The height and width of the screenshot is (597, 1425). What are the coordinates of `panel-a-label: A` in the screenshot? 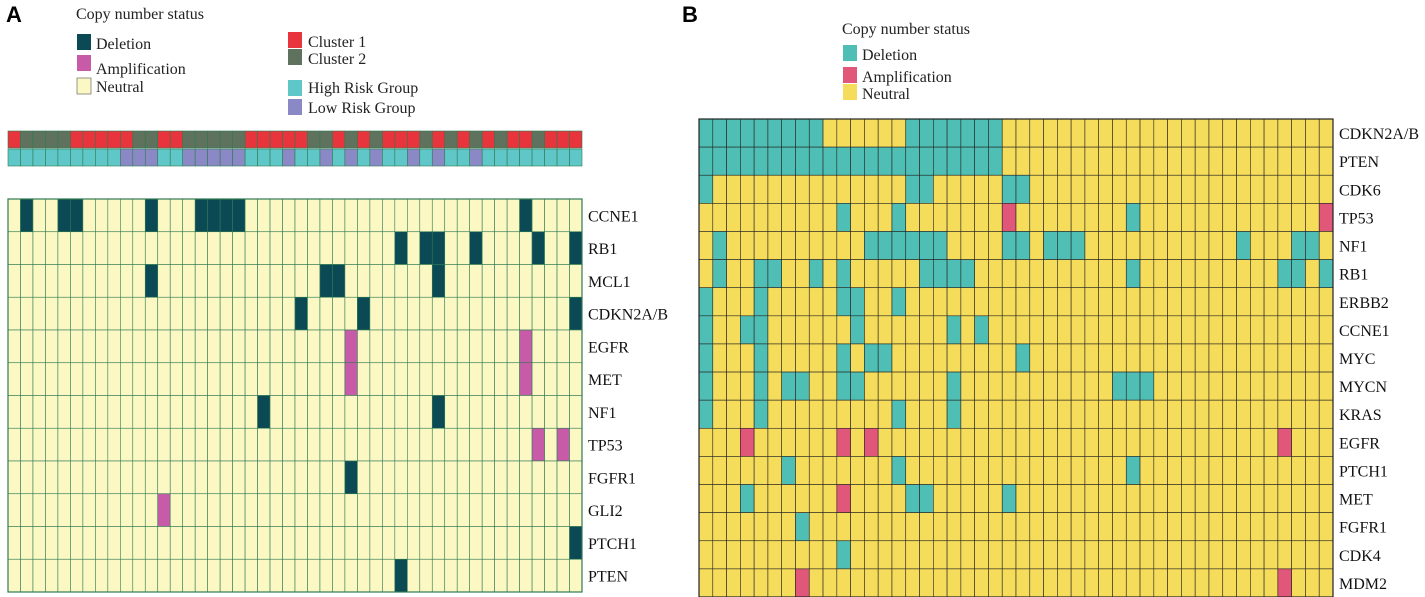 It's located at (14, 14).